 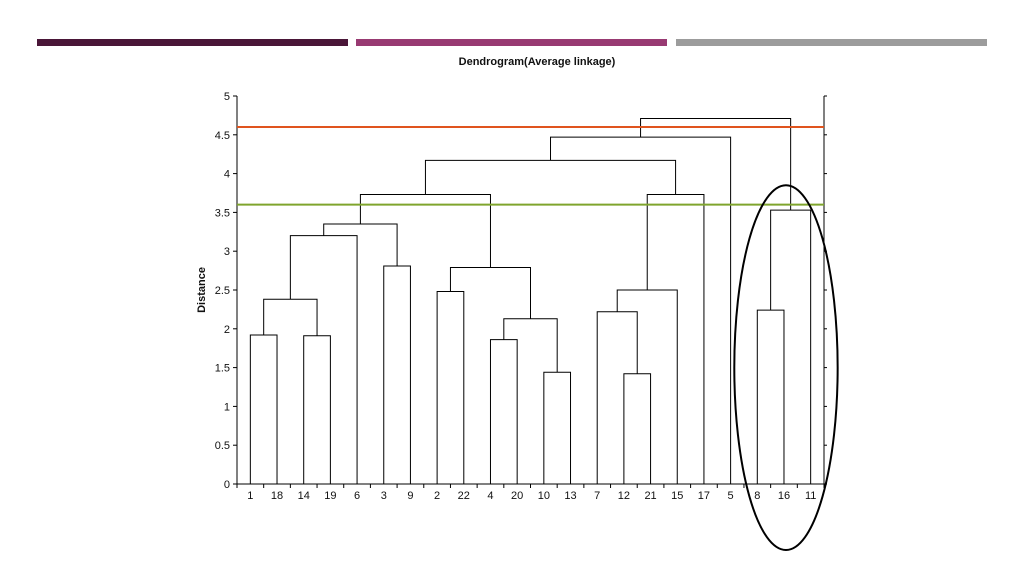 What do you see at coordinates (490, 496) in the screenshot?
I see `leaf-label: 4` at bounding box center [490, 496].